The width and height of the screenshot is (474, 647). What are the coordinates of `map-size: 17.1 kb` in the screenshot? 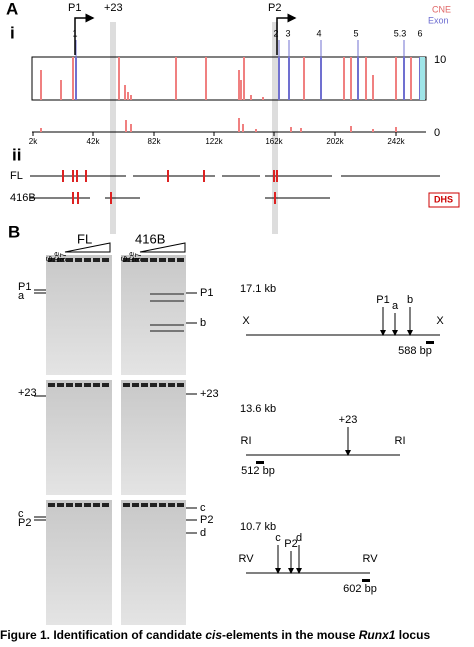 It's located at (258, 289).